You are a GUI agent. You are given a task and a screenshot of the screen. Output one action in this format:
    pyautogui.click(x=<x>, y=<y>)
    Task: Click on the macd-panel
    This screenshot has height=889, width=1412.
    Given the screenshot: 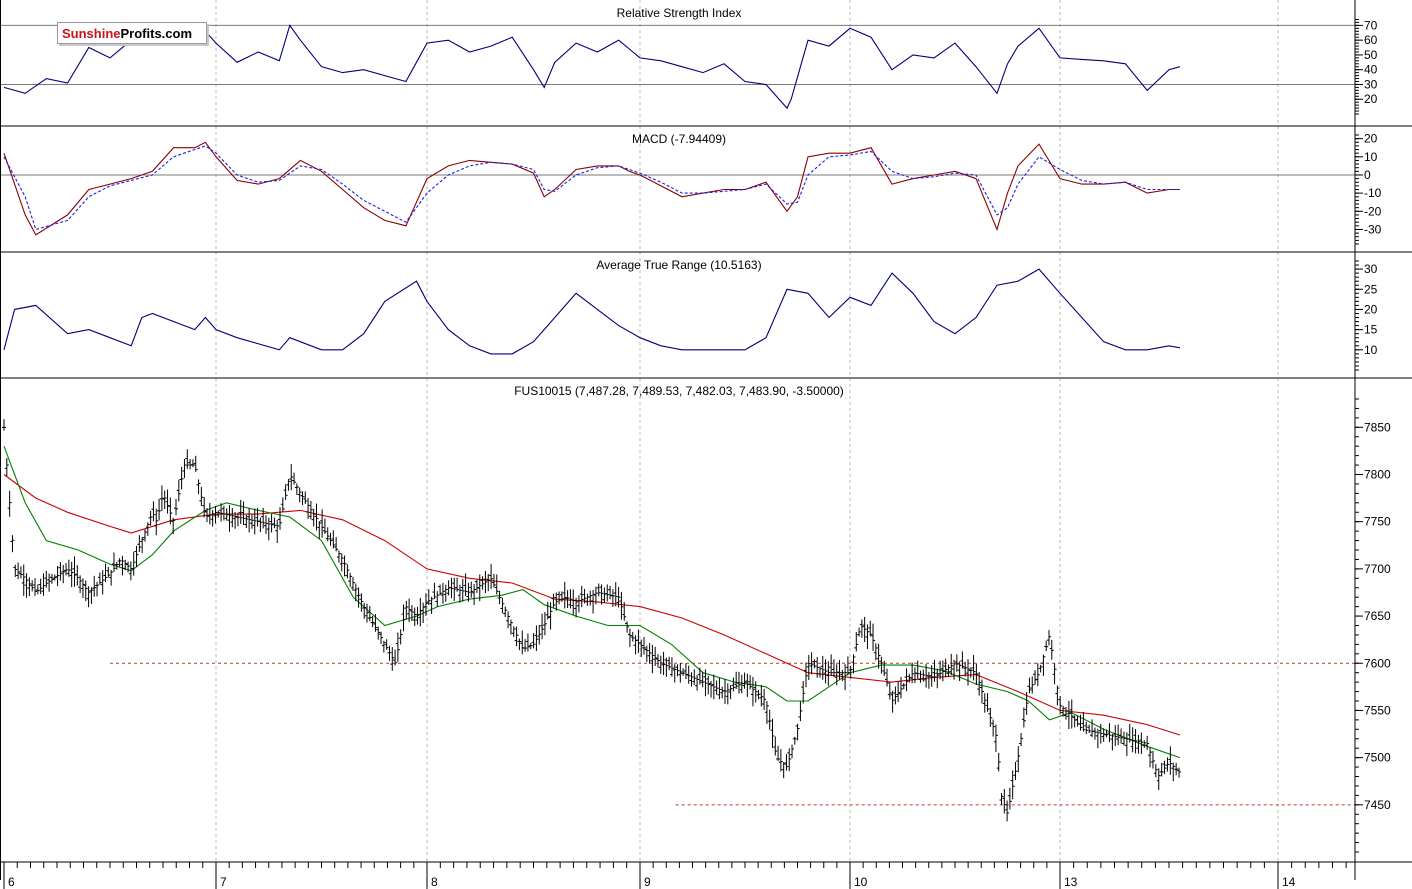 What is the action you would take?
    pyautogui.click(x=677, y=188)
    